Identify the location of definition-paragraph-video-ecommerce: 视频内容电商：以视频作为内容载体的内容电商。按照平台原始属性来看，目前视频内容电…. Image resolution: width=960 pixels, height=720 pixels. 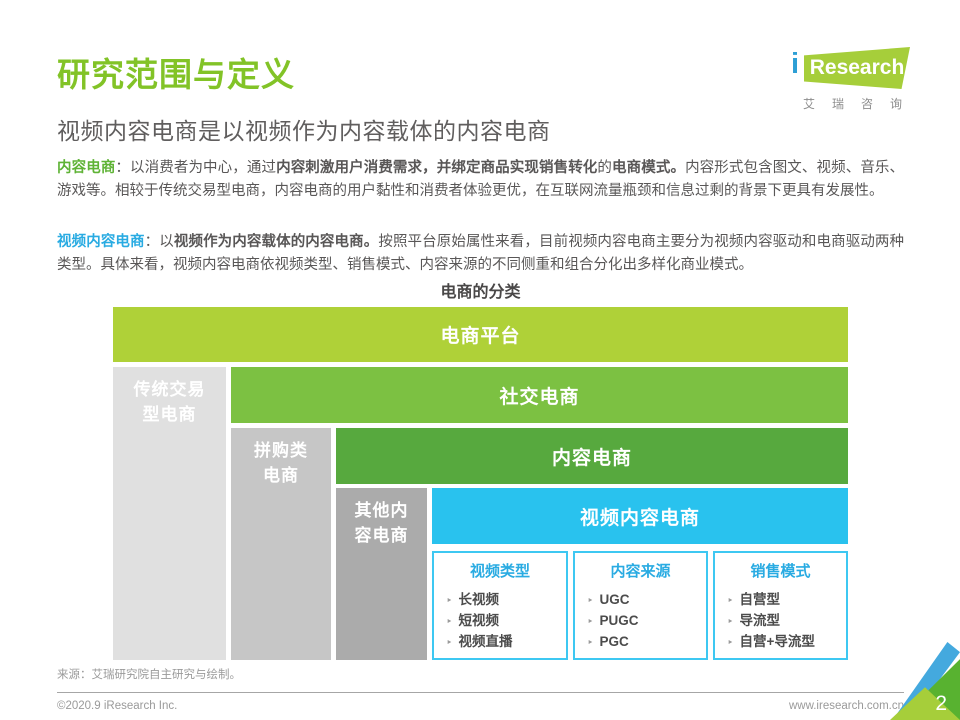
(480, 254).